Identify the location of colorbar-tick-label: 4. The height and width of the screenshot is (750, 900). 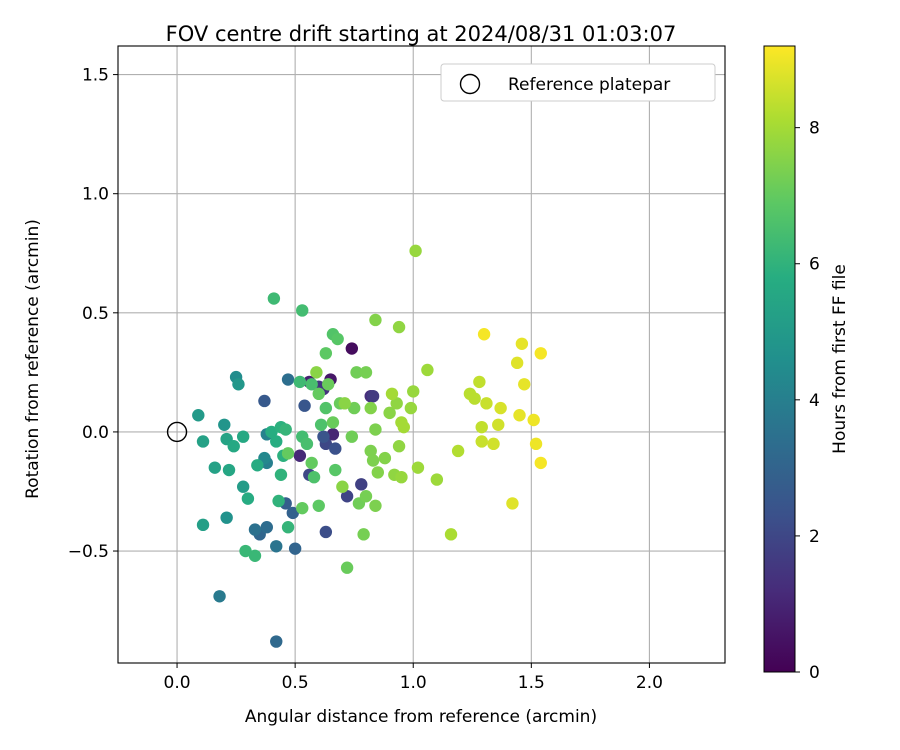
(814, 401).